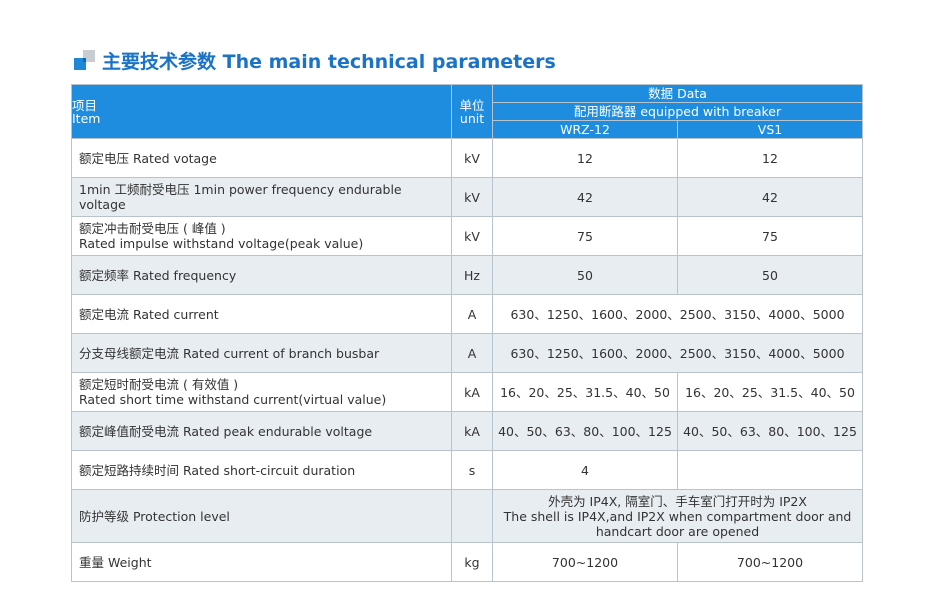 The width and height of the screenshot is (927, 599). I want to click on row-value-vs1: 50, so click(770, 275).